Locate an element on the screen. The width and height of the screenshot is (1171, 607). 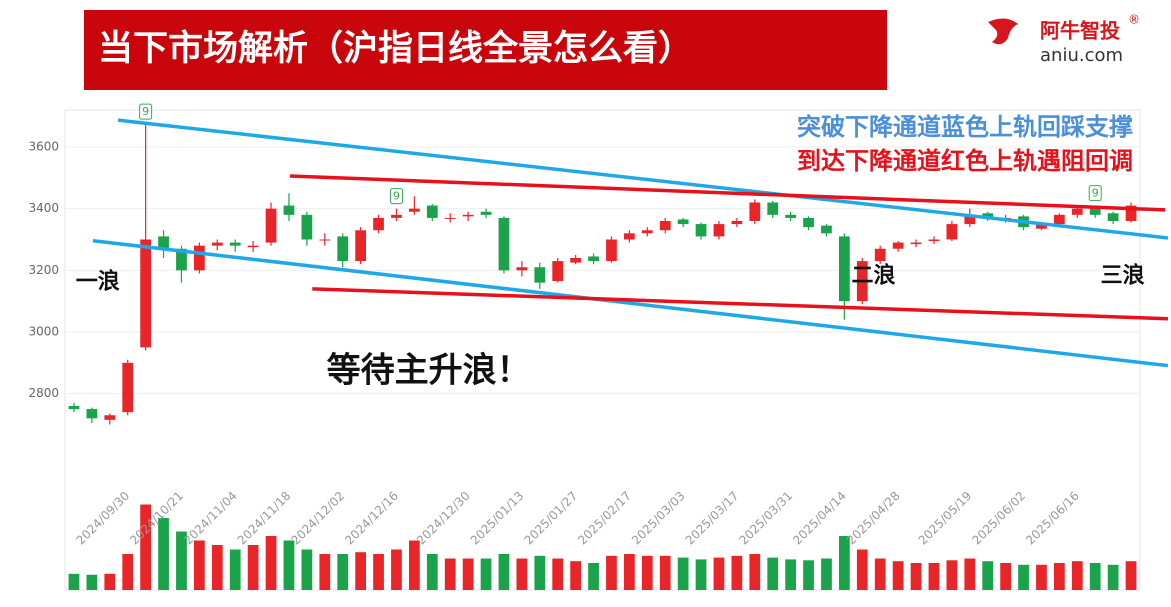
x-tick-label: 2025/06/02 is located at coordinates (998, 518).